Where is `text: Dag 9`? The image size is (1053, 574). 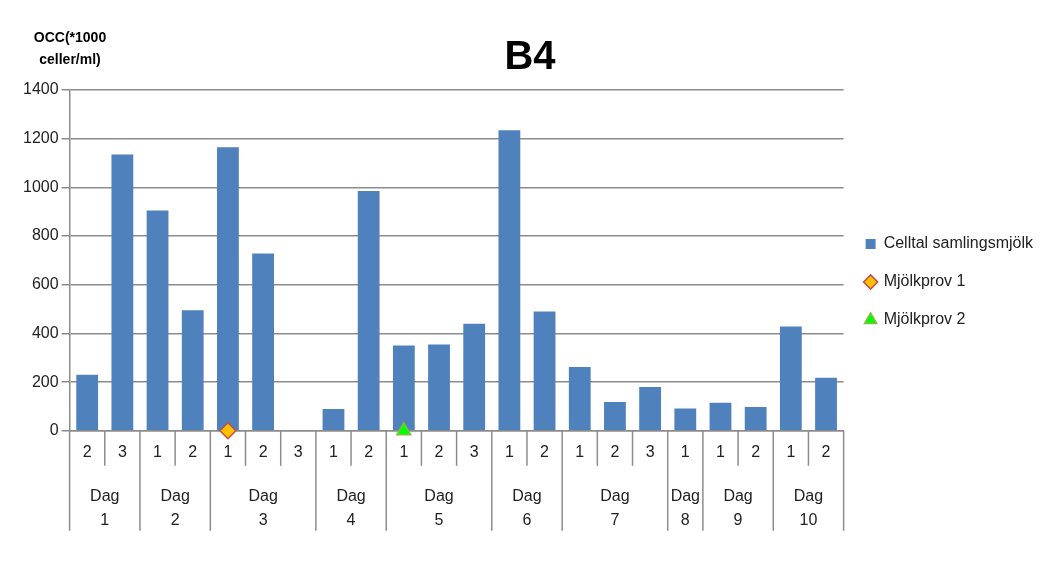 text: Dag 9 is located at coordinates (738, 508).